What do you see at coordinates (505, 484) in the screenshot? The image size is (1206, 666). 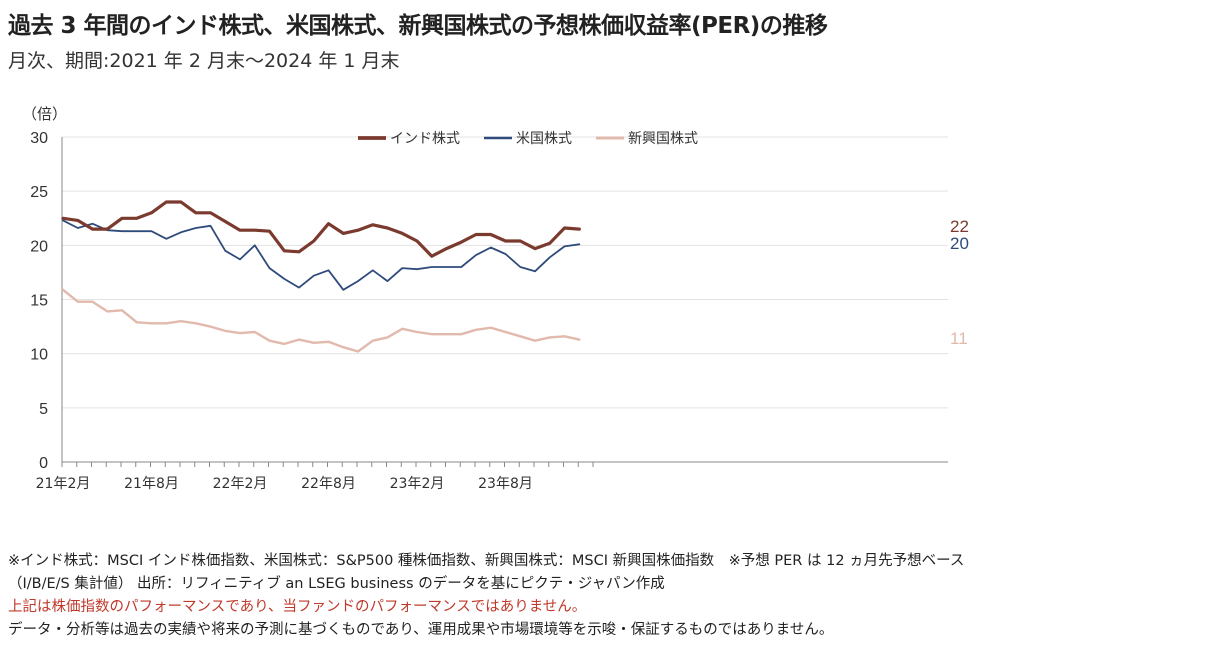 I see `x-tick-label: 23年8月` at bounding box center [505, 484].